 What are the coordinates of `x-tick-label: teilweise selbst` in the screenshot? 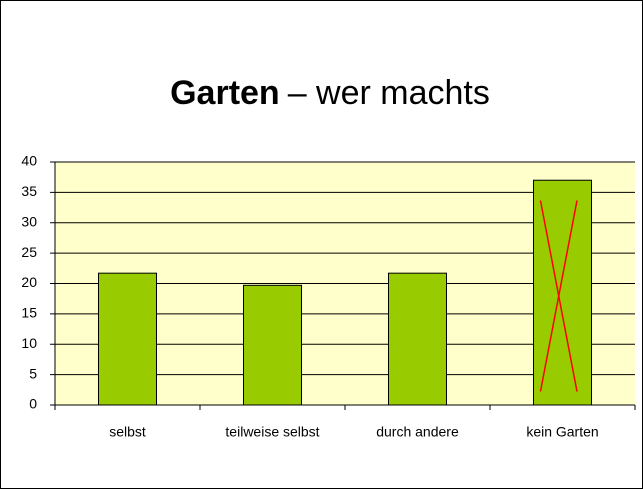 It's located at (272, 432).